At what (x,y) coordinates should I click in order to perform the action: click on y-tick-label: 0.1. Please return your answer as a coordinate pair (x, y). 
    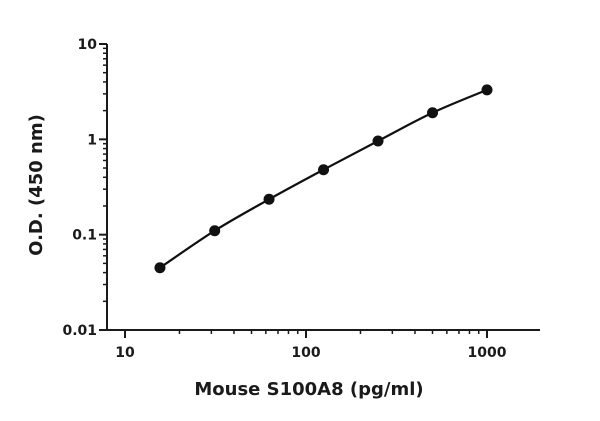
    Looking at the image, I should click on (84, 236).